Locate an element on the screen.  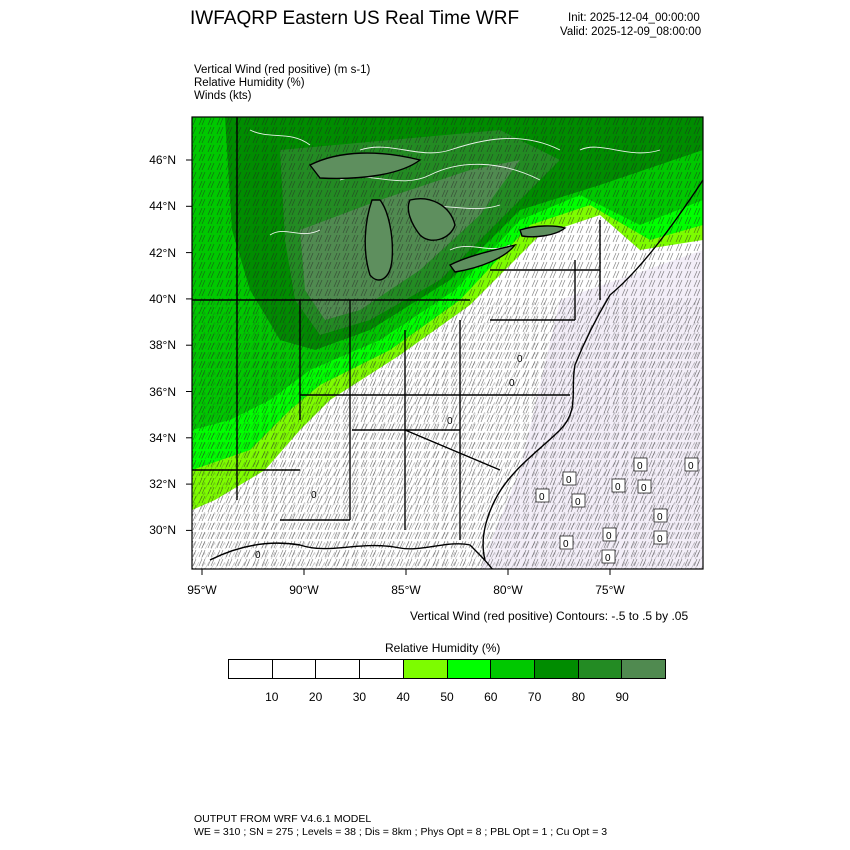
colorbar-label: 40 is located at coordinates (403, 697).